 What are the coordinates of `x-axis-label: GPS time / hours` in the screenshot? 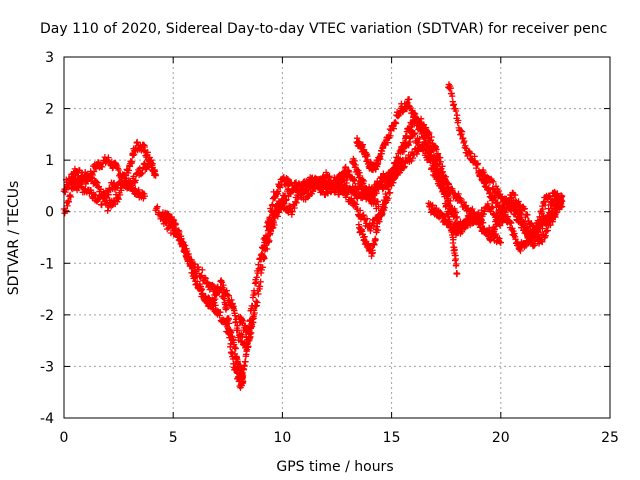 It's located at (334, 467).